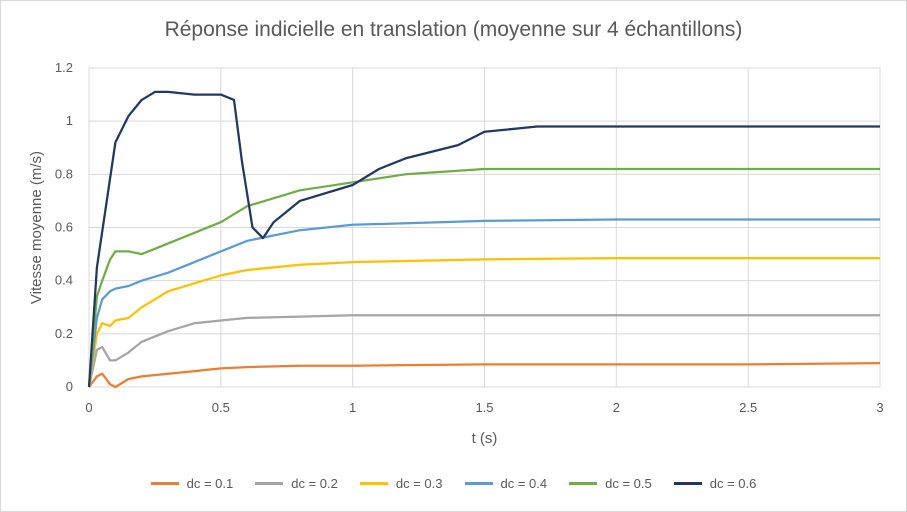 This screenshot has width=907, height=512. What do you see at coordinates (879, 407) in the screenshot?
I see `x-tick-label: 3` at bounding box center [879, 407].